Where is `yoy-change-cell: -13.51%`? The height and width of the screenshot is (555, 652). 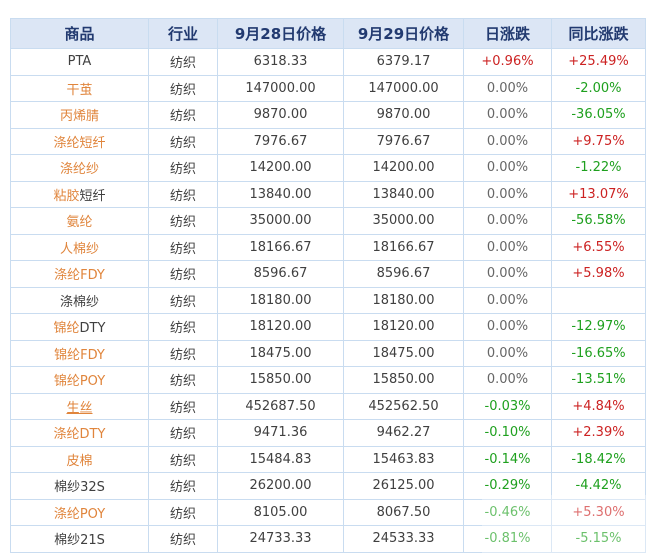
yoy-change-cell: -13.51% is located at coordinates (598, 380).